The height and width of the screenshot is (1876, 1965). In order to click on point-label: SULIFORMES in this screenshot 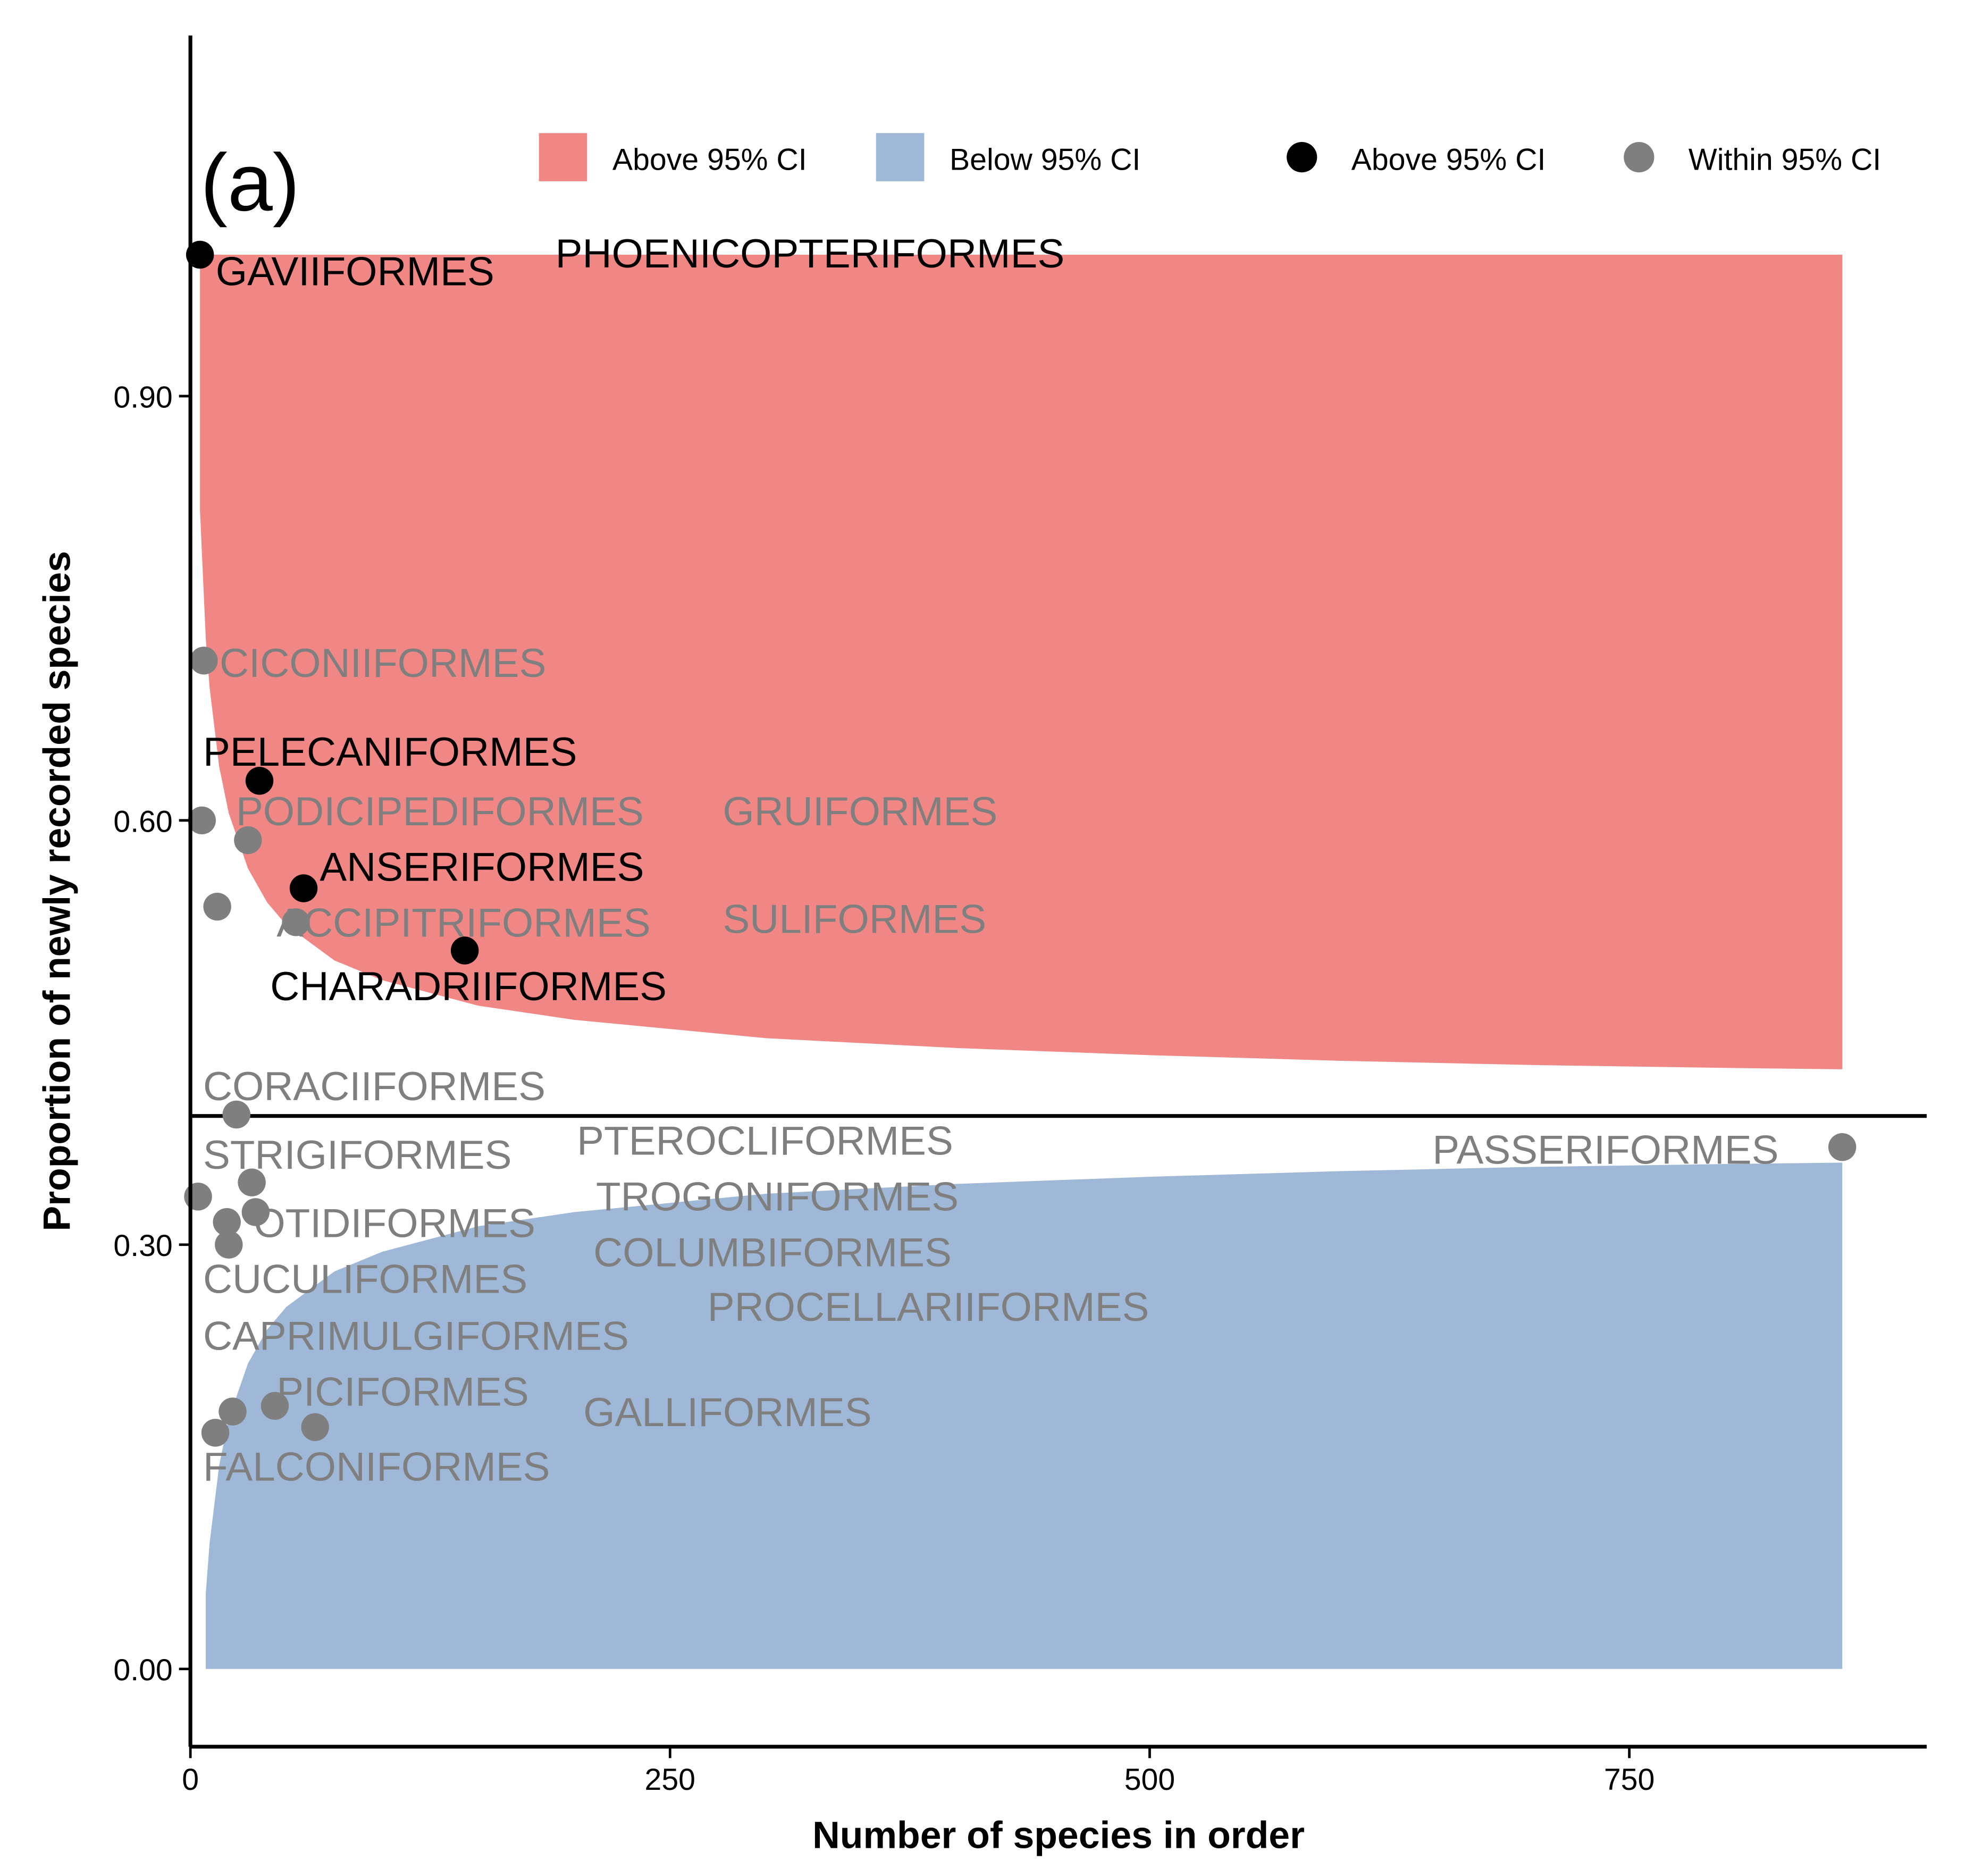, I will do `click(854, 919)`.